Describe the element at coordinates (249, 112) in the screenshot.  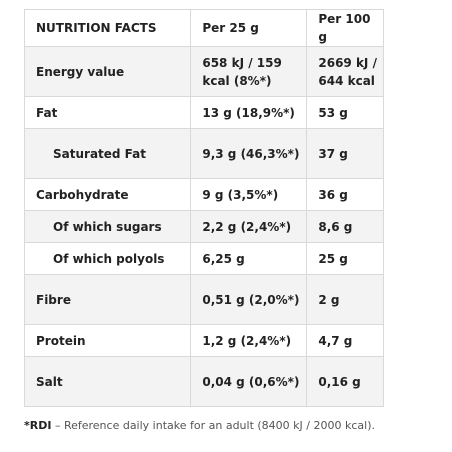
I see `per-25g-value: 13 g (18,9%*)` at that location.